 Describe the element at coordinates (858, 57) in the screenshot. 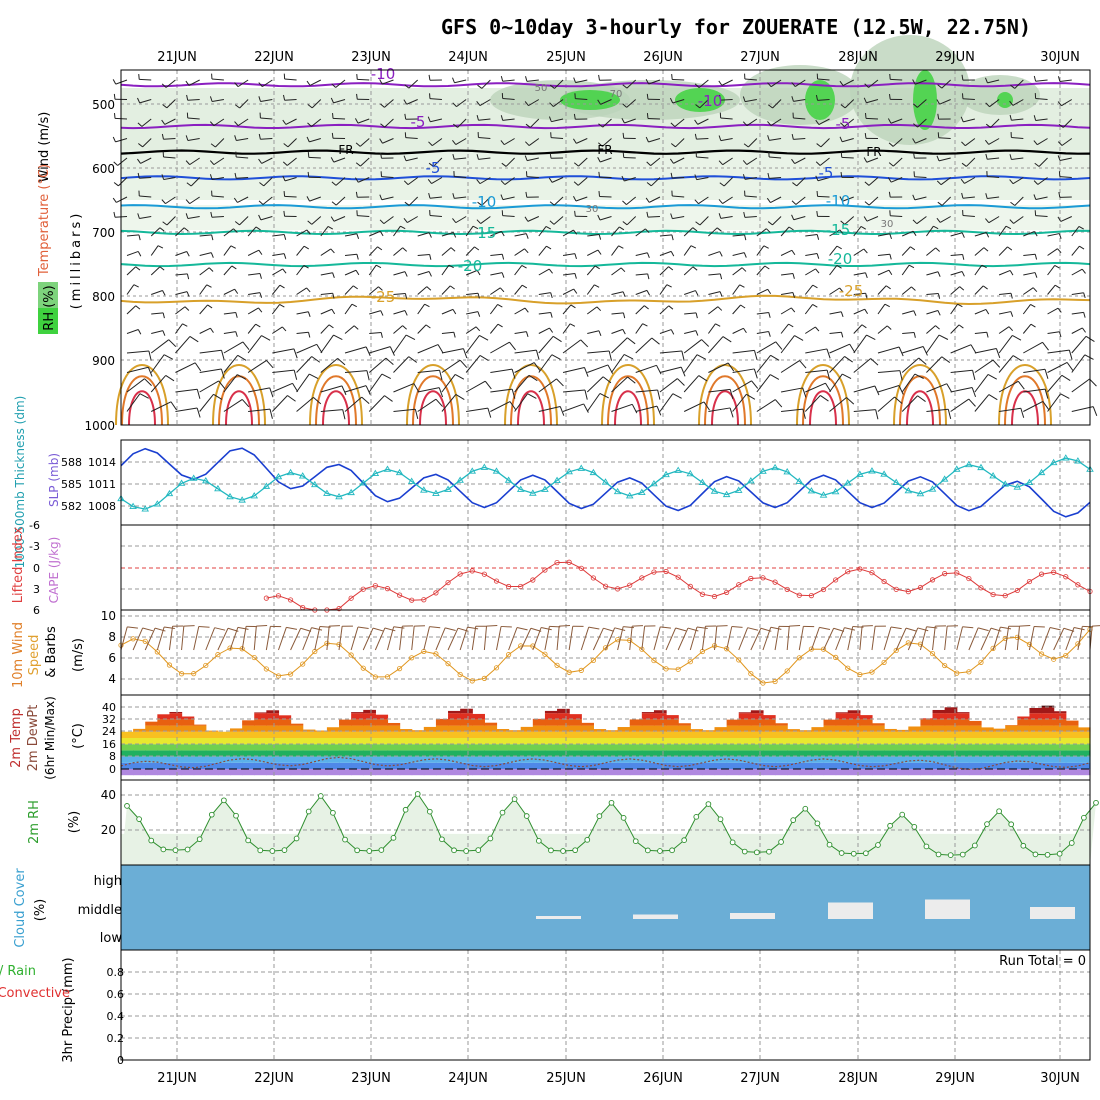

I see `day-label-top-28jun: 28JUN` at that location.